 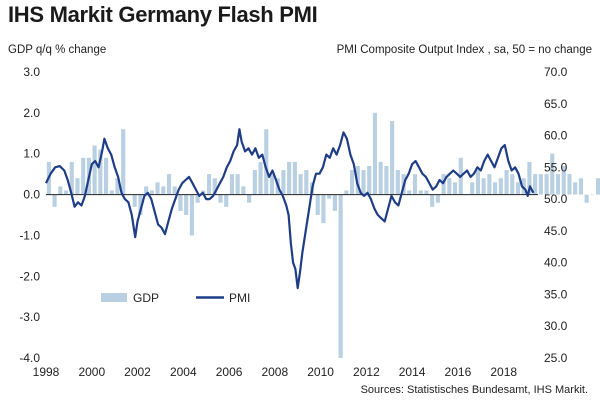 What do you see at coordinates (239, 298) in the screenshot?
I see `legend-pmi-label: PMI` at bounding box center [239, 298].